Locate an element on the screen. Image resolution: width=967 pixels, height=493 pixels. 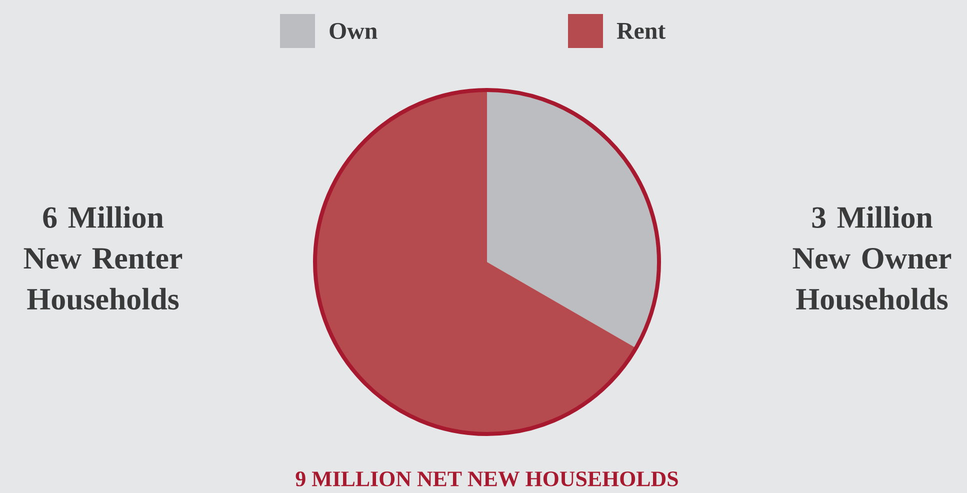
data-label: 6 Million New Renter Households is located at coordinates (103, 258).